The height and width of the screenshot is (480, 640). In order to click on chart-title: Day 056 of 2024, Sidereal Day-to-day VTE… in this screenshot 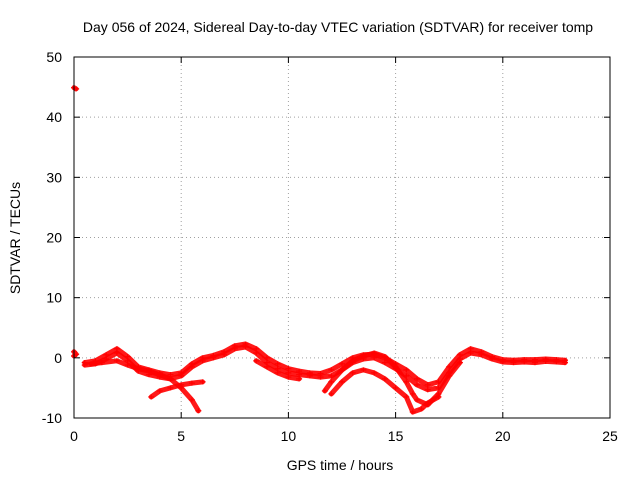, I will do `click(338, 27)`.